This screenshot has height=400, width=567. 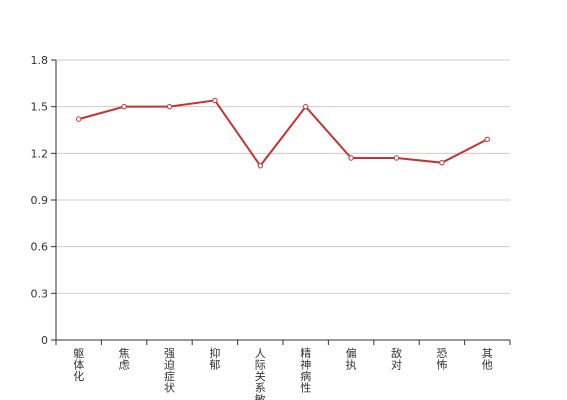 What do you see at coordinates (441, 353) in the screenshot?
I see `x-tick-char: 恐` at bounding box center [441, 353].